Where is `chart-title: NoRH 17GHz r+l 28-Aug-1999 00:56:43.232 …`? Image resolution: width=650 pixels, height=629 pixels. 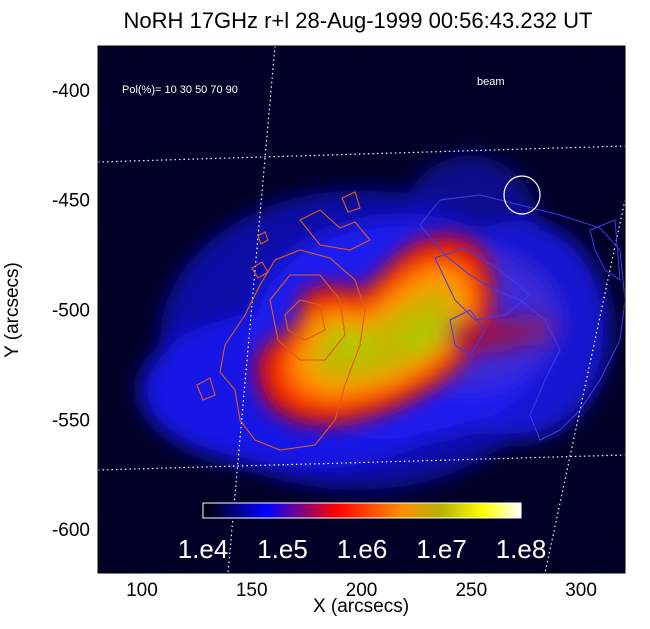
chart-title: NoRH 17GHz r+l 28-Aug-1999 00:56:43.232 … is located at coordinates (358, 20).